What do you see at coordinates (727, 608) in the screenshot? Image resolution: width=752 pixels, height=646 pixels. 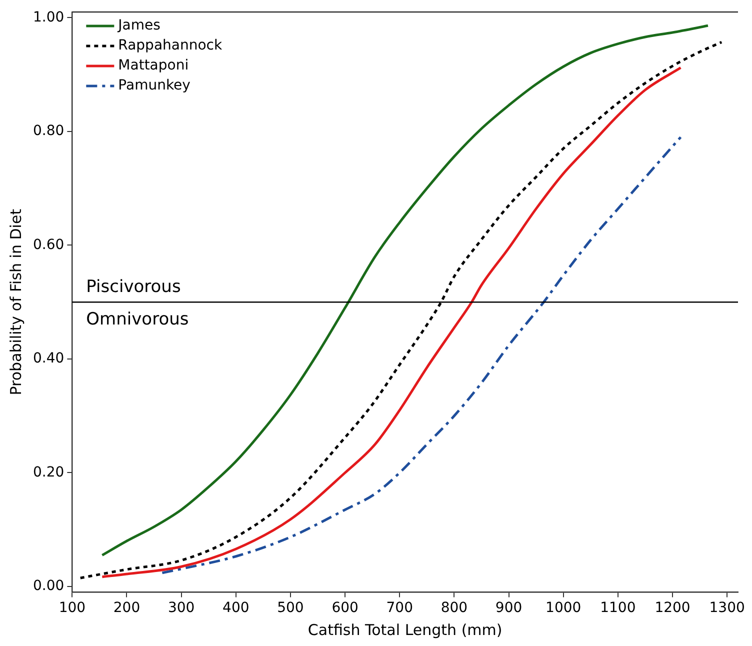 I see `x-tick-label: 1300` at bounding box center [727, 608].